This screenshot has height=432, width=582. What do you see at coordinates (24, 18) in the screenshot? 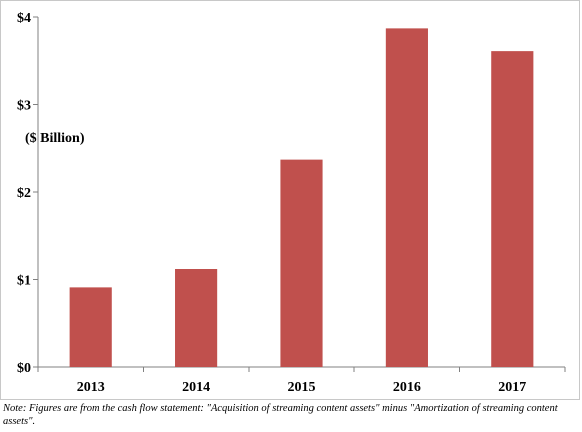
I see `y-tick-label: $4` at bounding box center [24, 18].